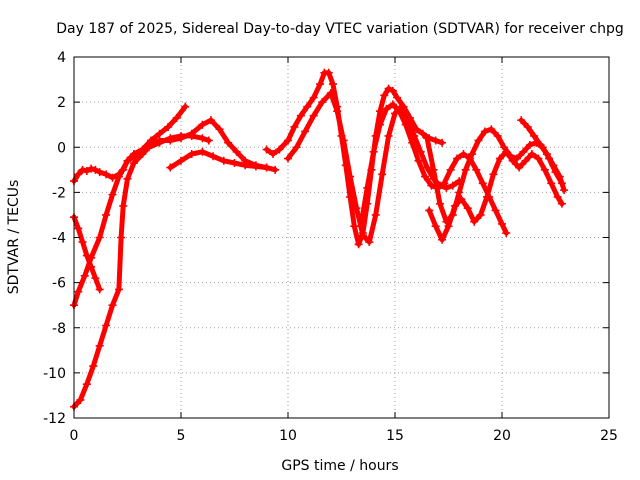 The height and width of the screenshot is (480, 640). I want to click on y-axis-label: SDTVAR / TECUs, so click(14, 237).